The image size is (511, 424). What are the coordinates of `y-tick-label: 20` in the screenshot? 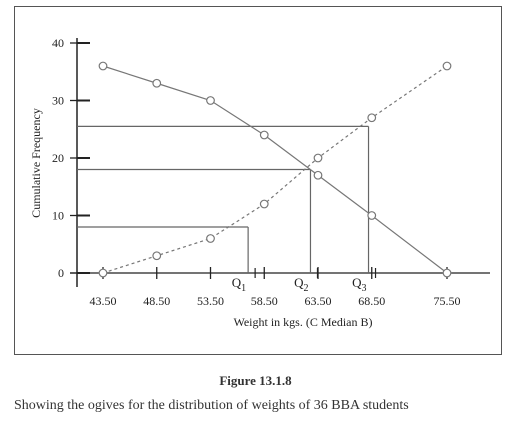 It's located at (58, 158).